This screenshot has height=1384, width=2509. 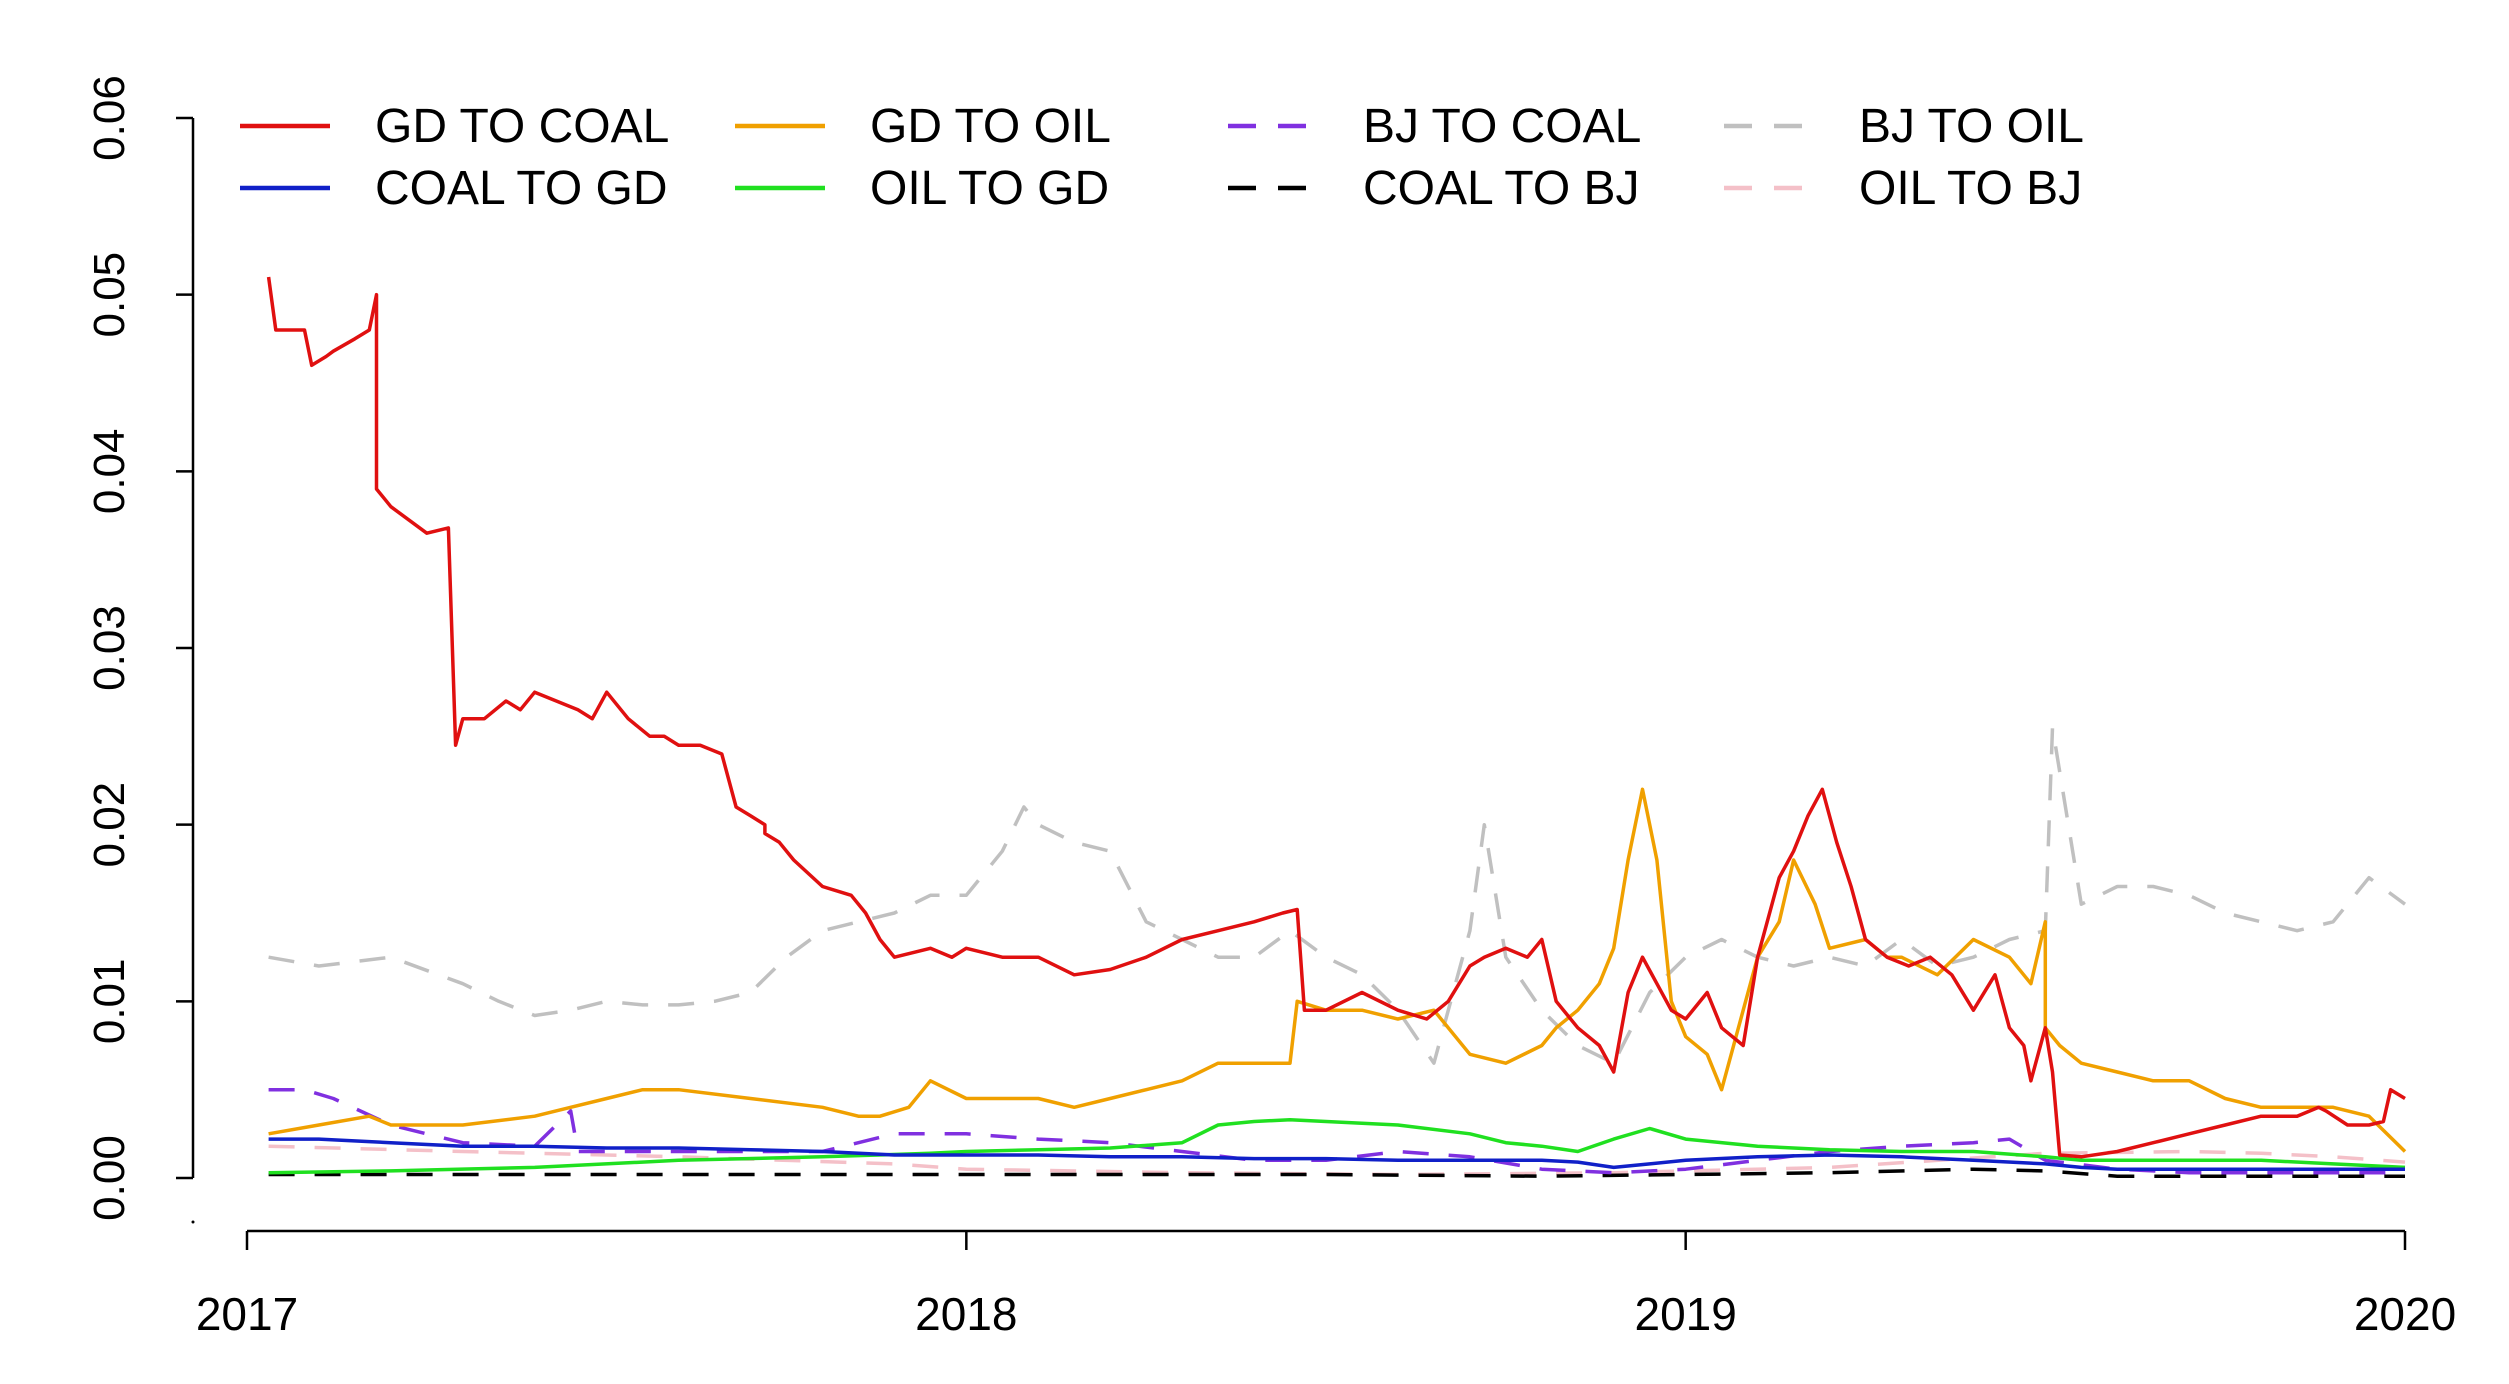 What do you see at coordinates (109, 1178) in the screenshot?
I see `y-tick-label: 0.00` at bounding box center [109, 1178].